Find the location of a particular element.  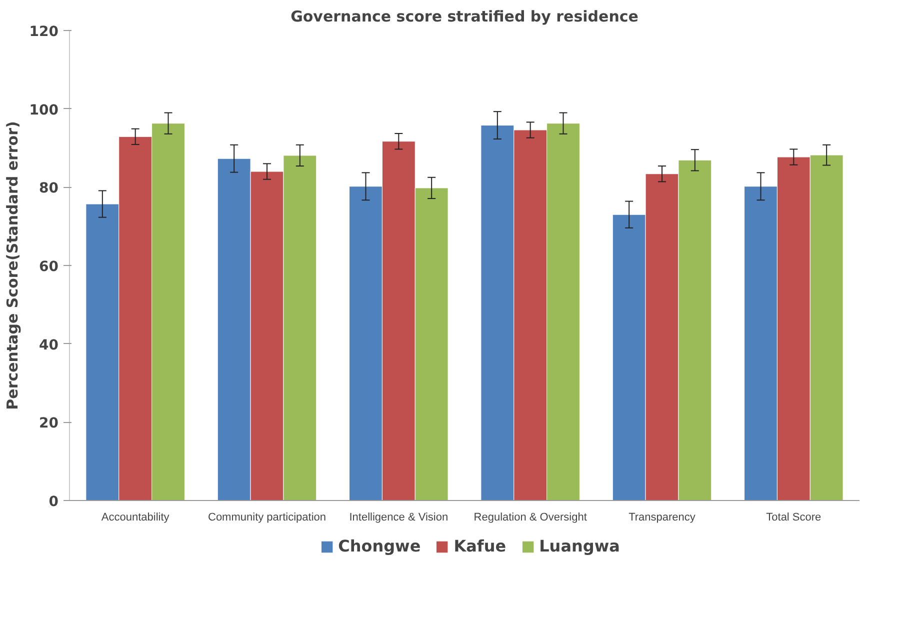

y-tick-label: 60 is located at coordinates (49, 267).